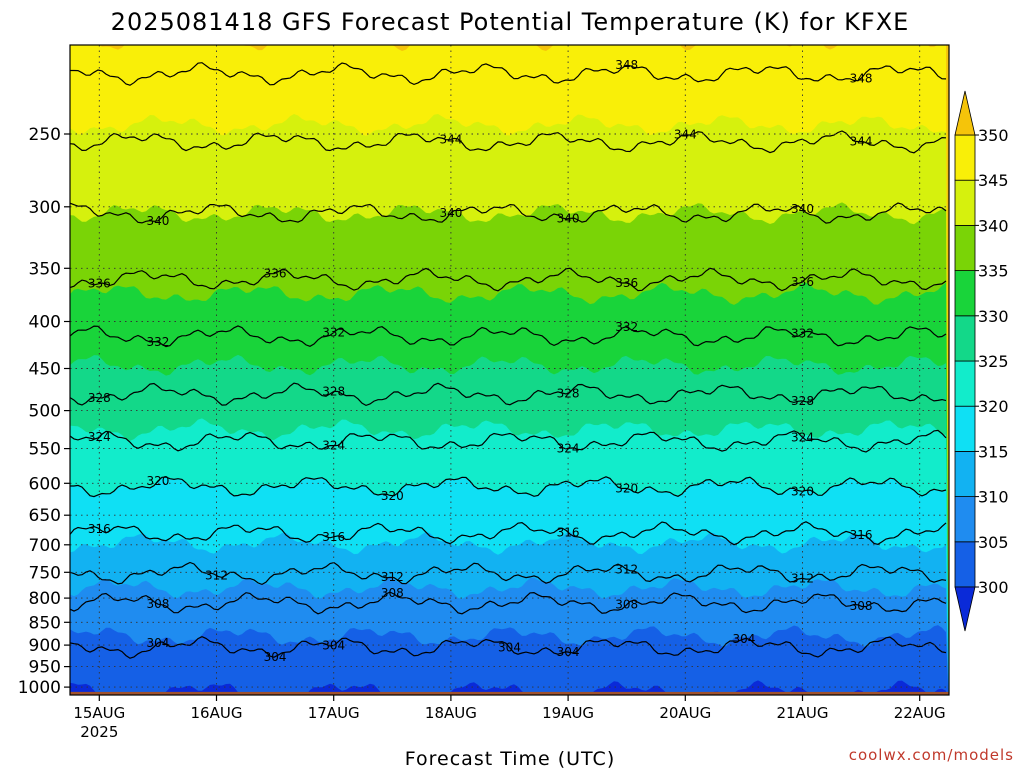 This screenshot has height=768, width=1024. Describe the element at coordinates (993, 180) in the screenshot. I see `colorbar-tick-label: 345` at that location.